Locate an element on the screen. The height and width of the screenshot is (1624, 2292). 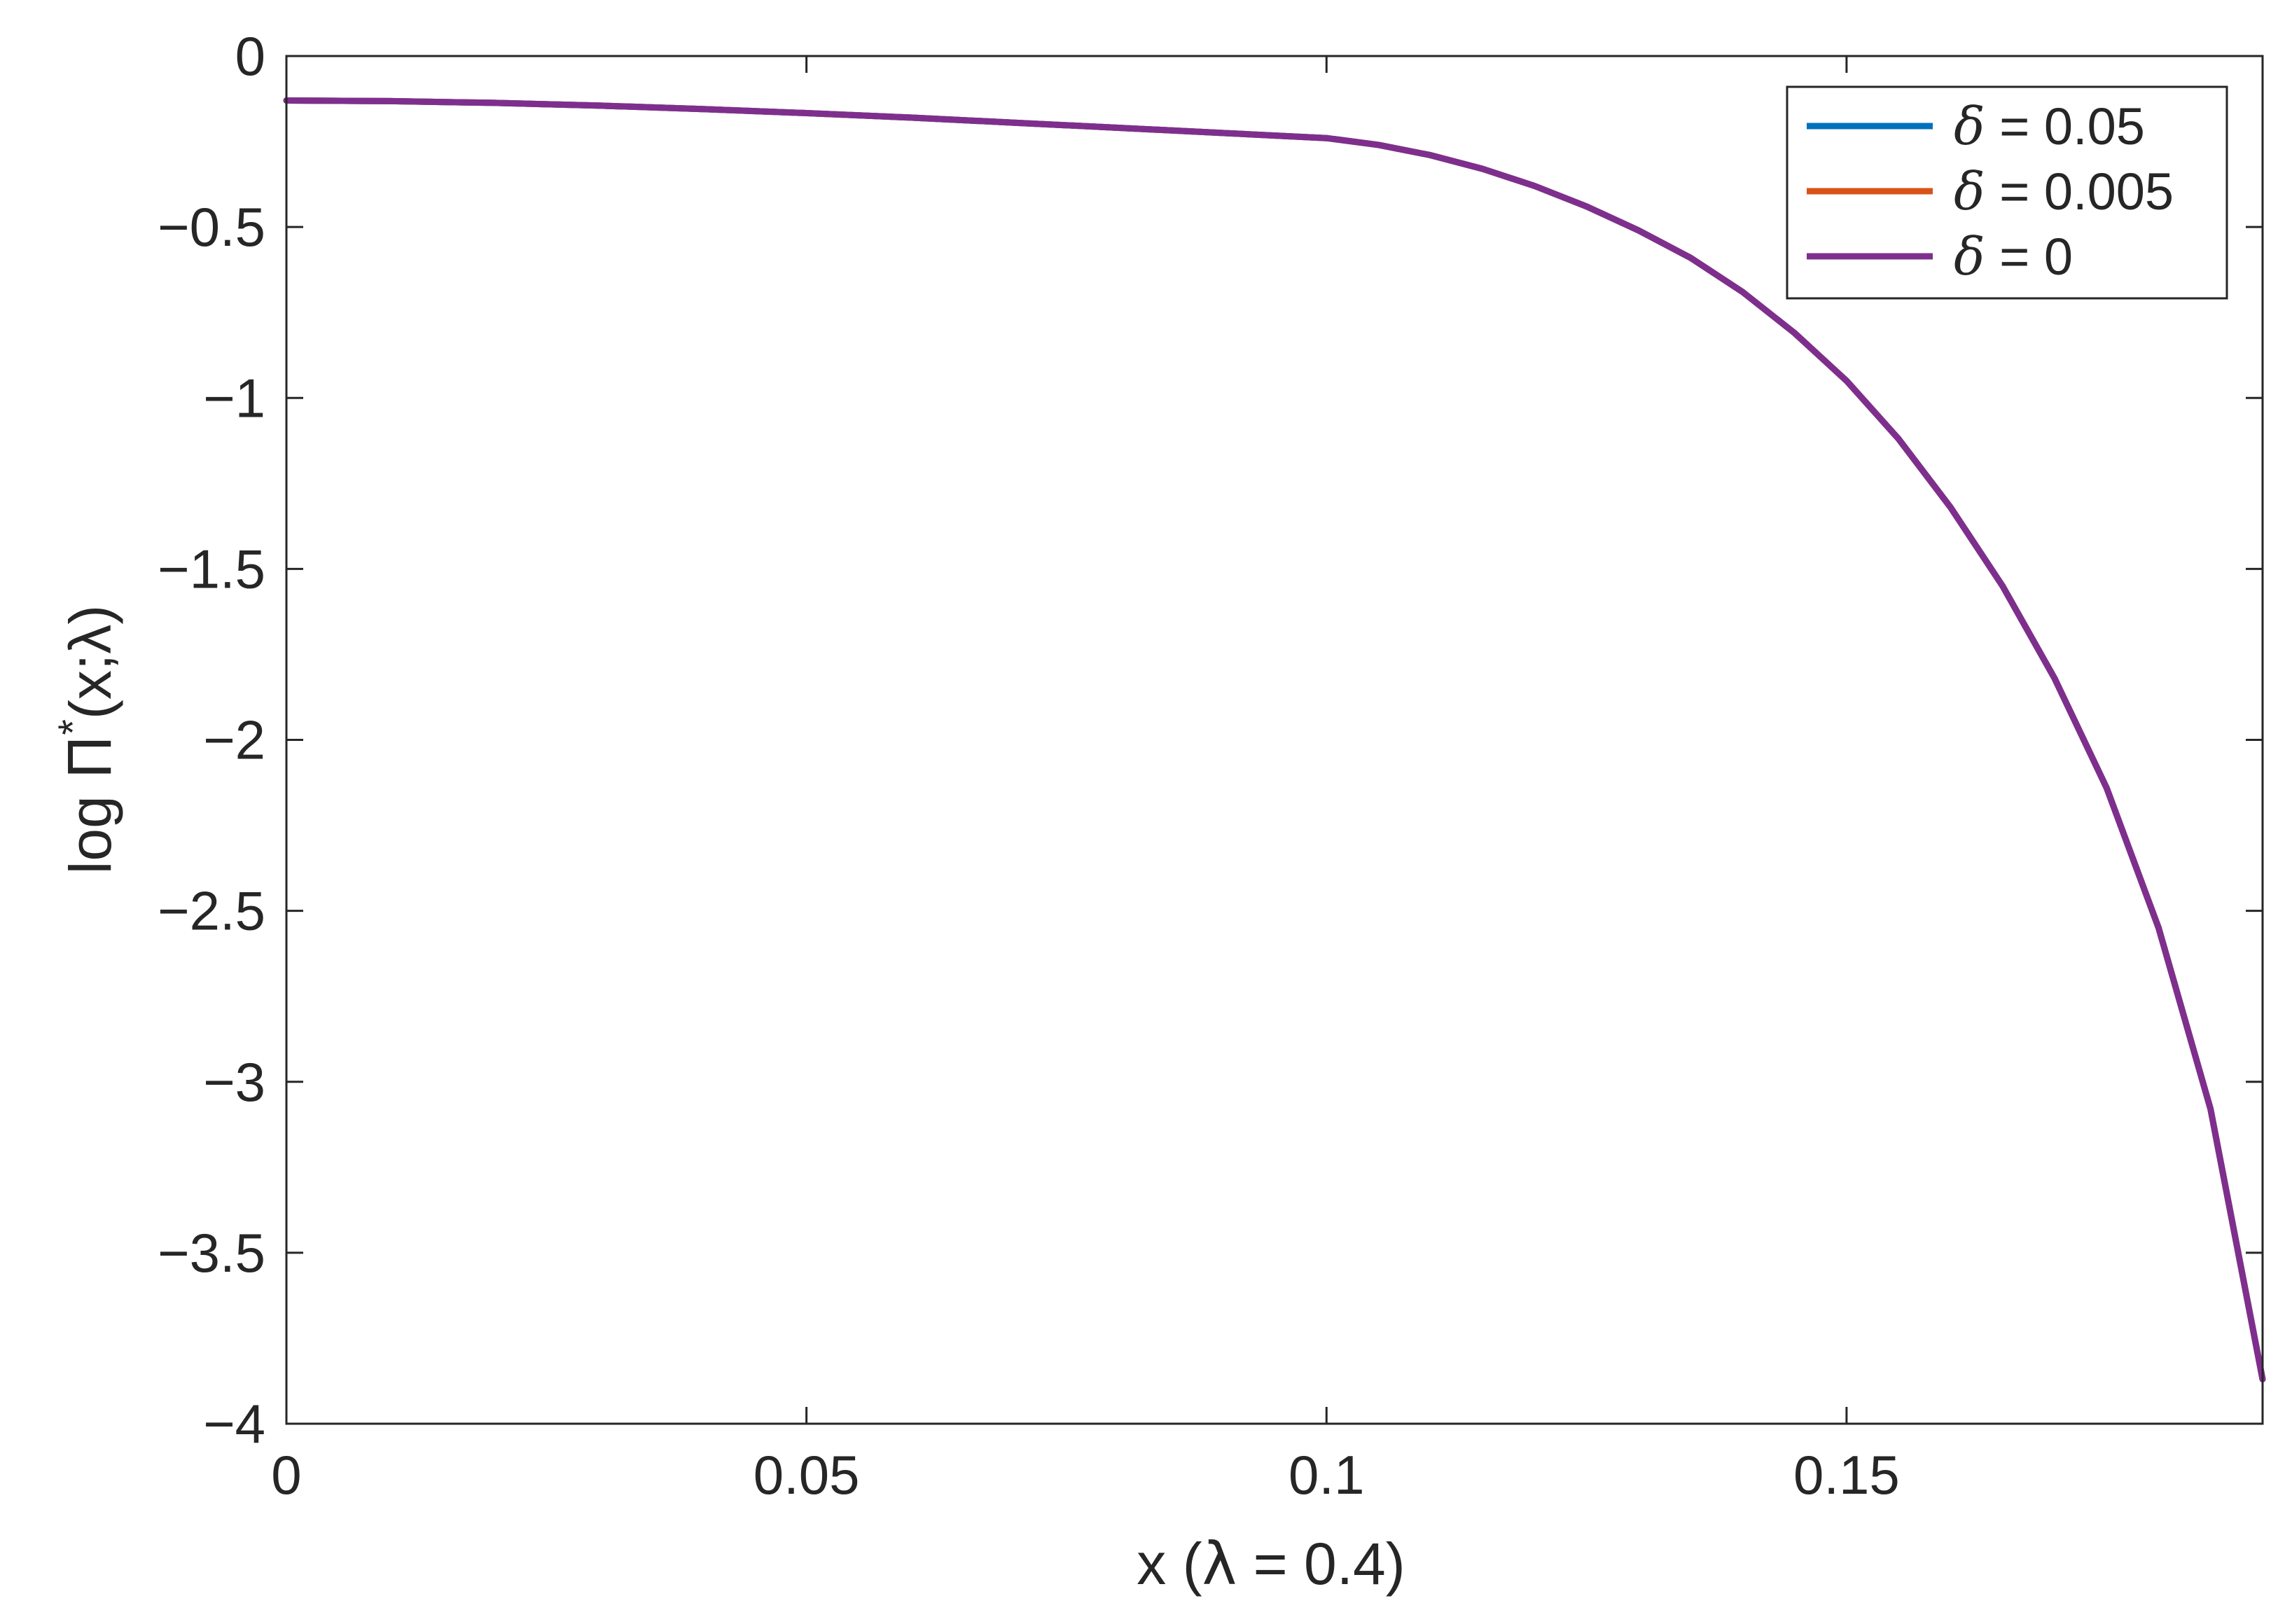
x-tick-label: 0.05 is located at coordinates (807, 1475).